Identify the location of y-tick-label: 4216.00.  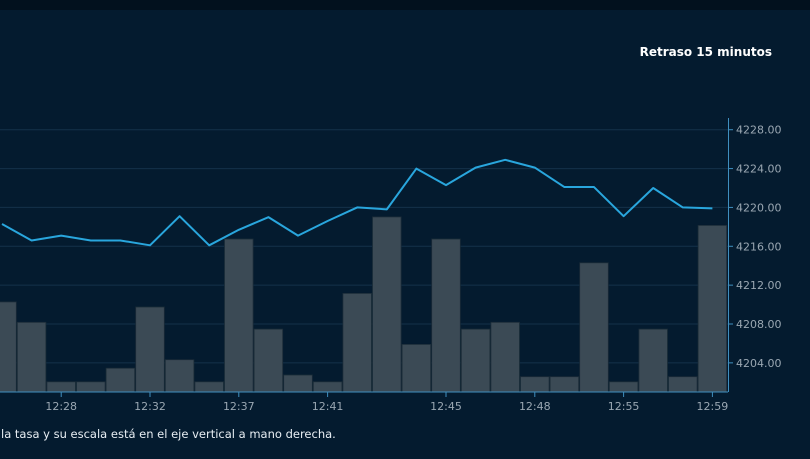
(759, 246).